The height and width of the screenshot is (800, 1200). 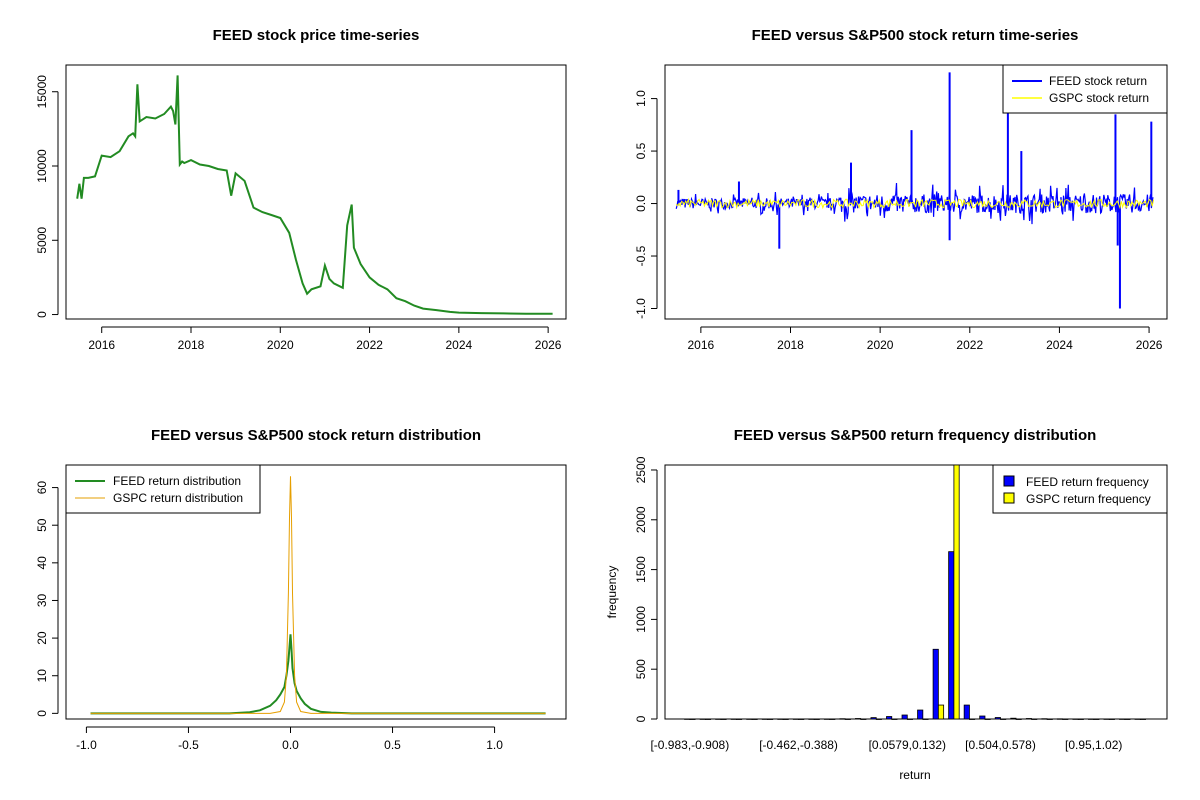 I want to click on y-tick-label: 5000, so click(x=42, y=240).